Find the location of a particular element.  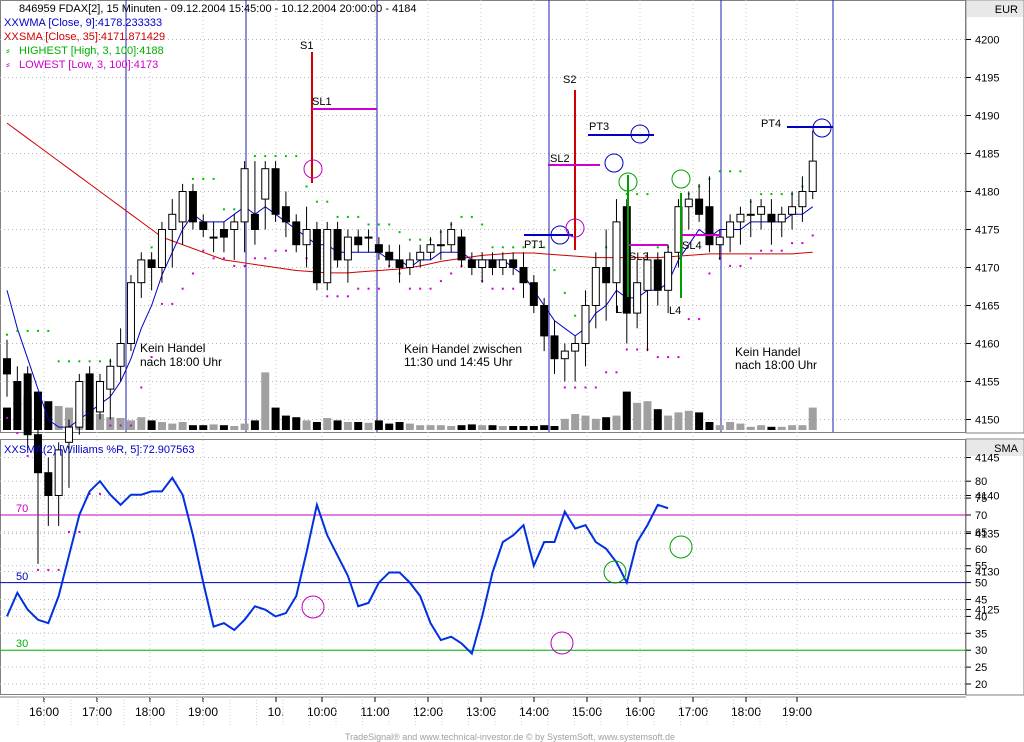

indicator-tick-label: 50 is located at coordinates (981, 584).